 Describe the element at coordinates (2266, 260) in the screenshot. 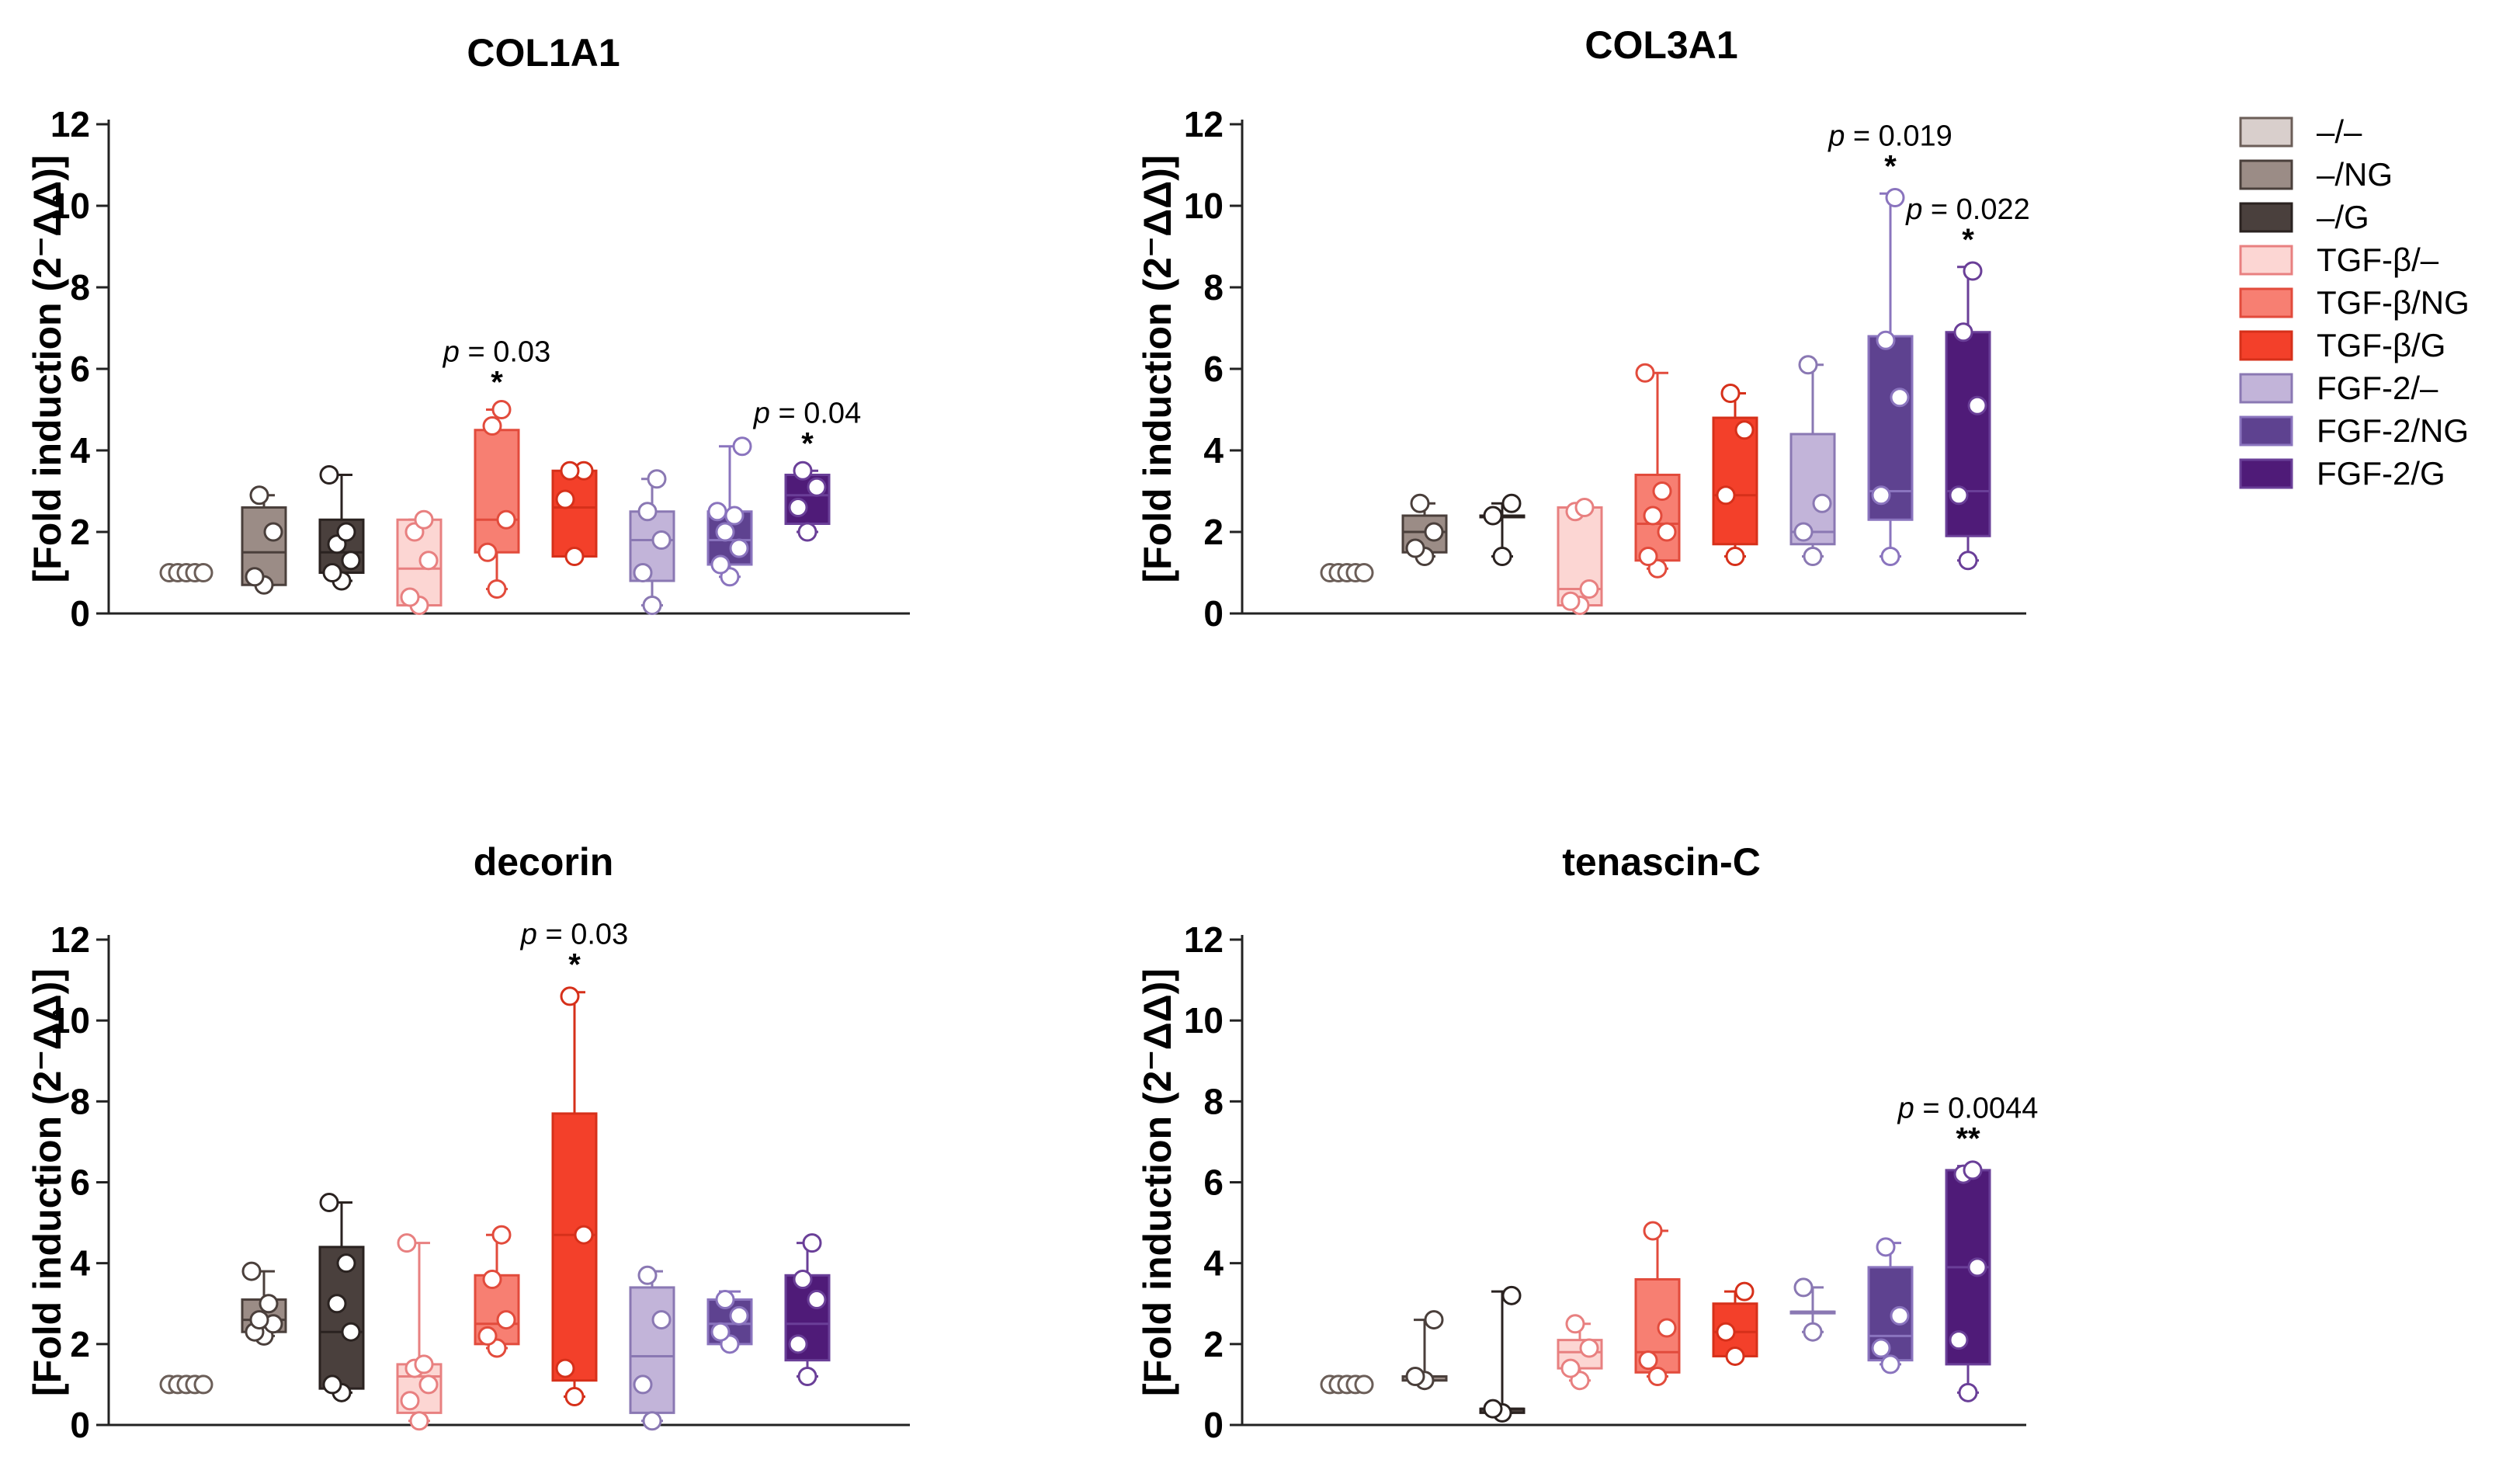

I see `legend-swatch` at that location.